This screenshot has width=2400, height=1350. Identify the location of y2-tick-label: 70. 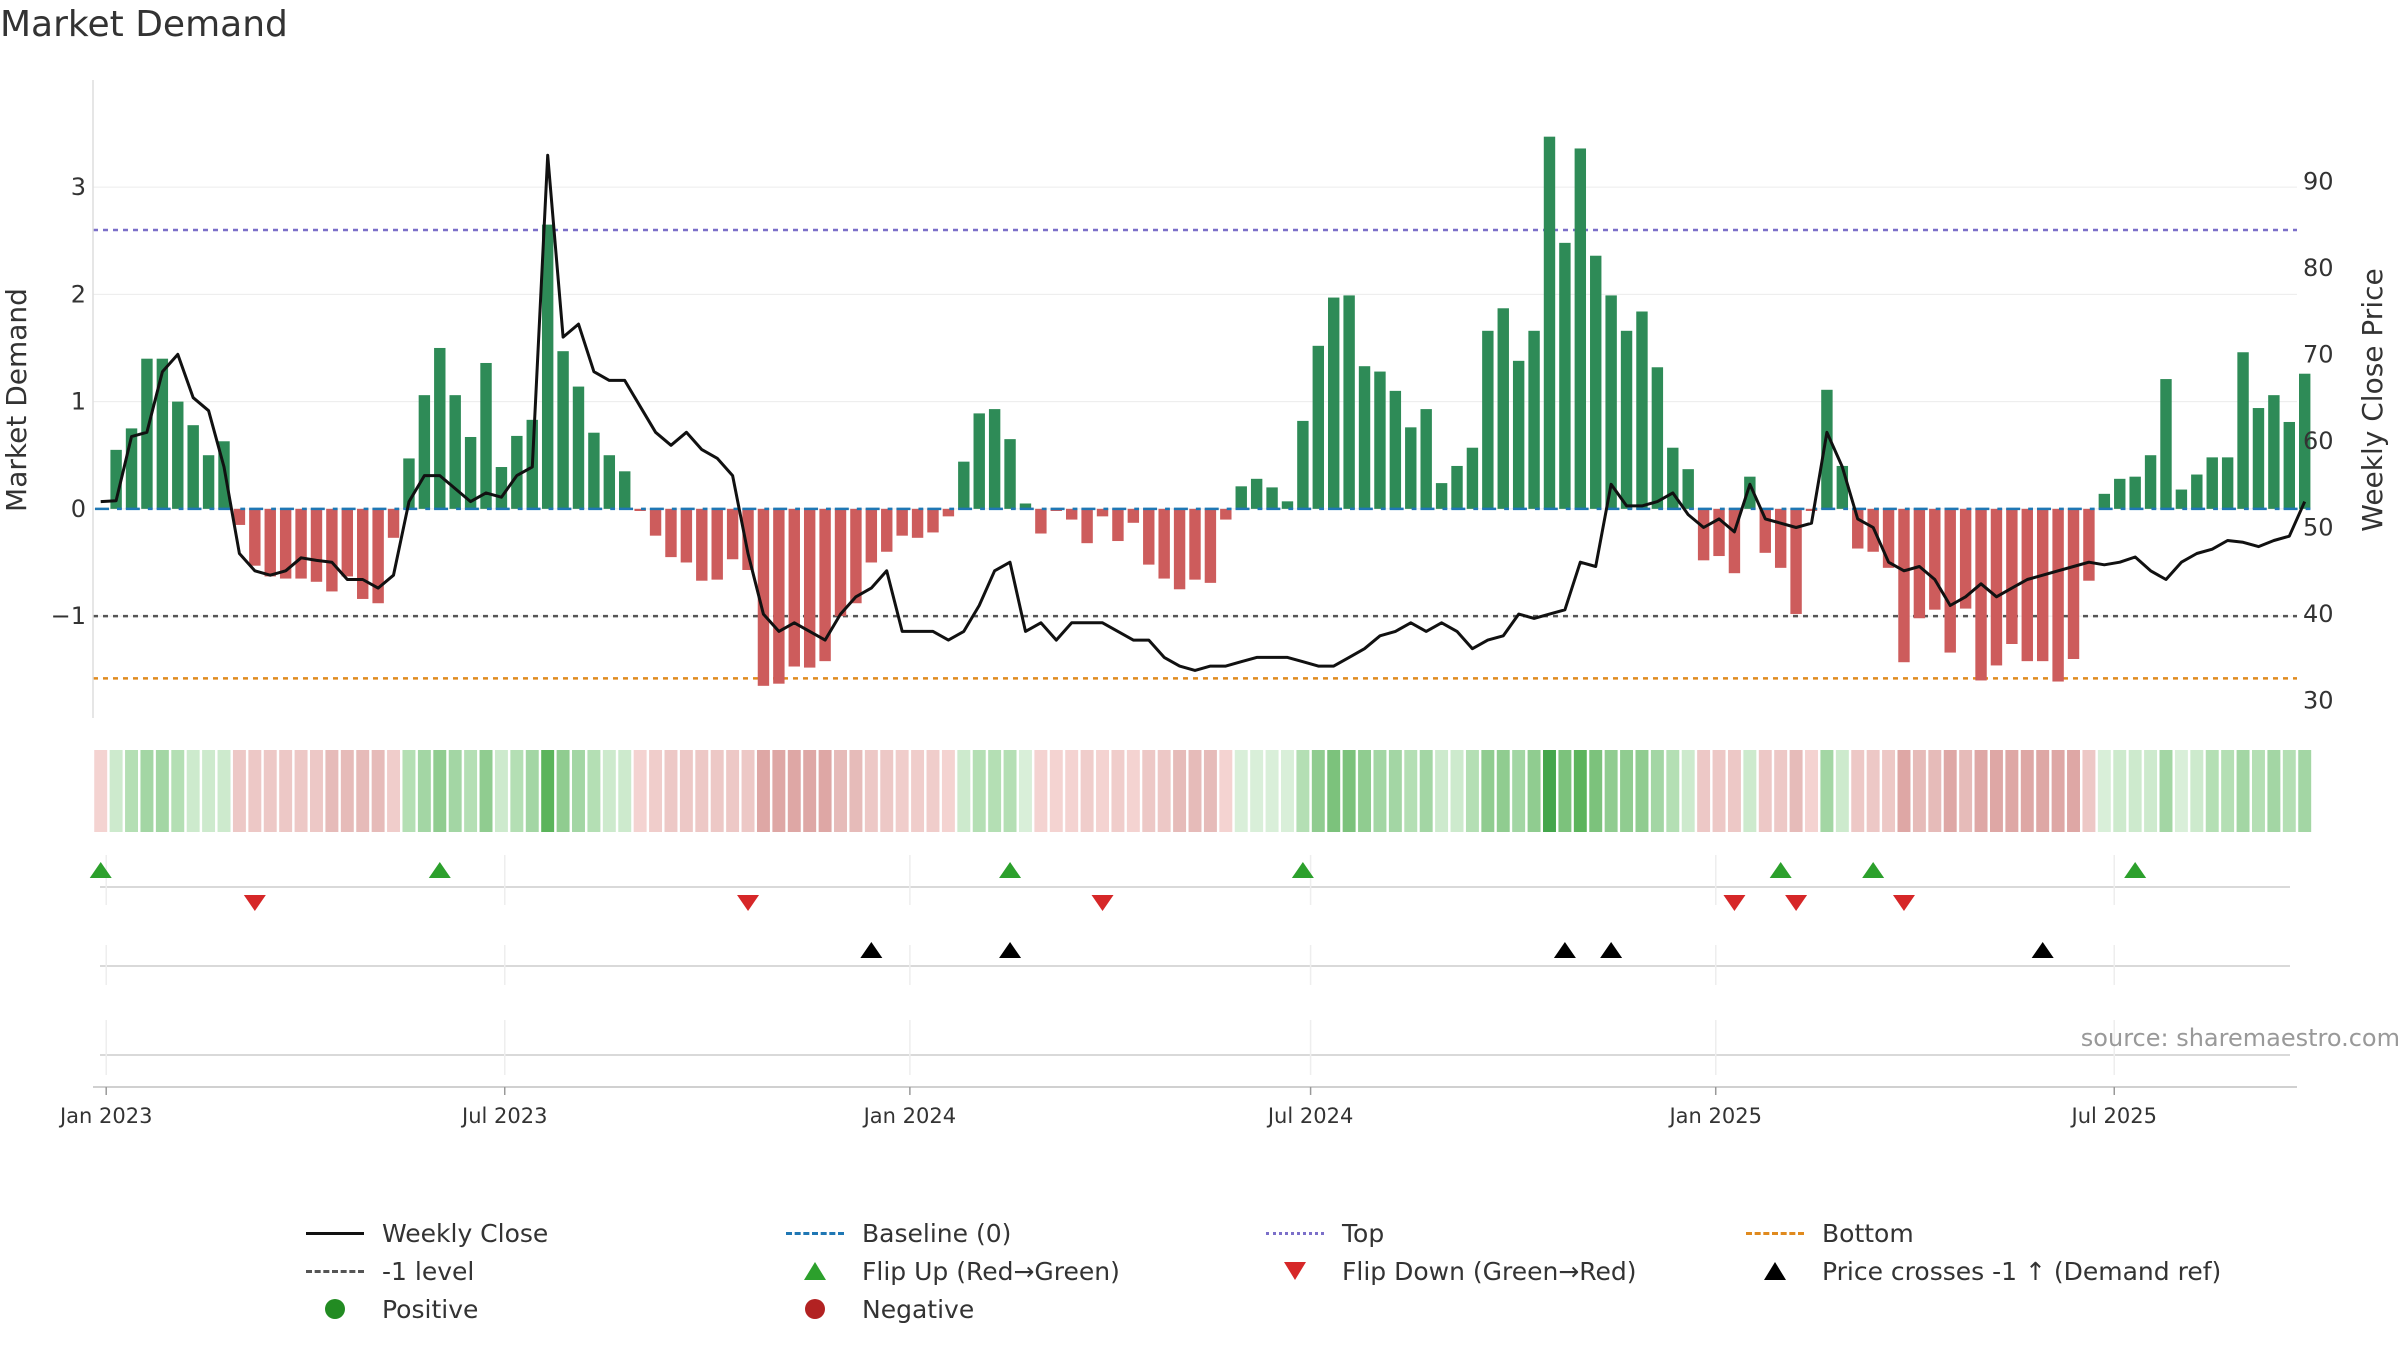
(2318, 354).